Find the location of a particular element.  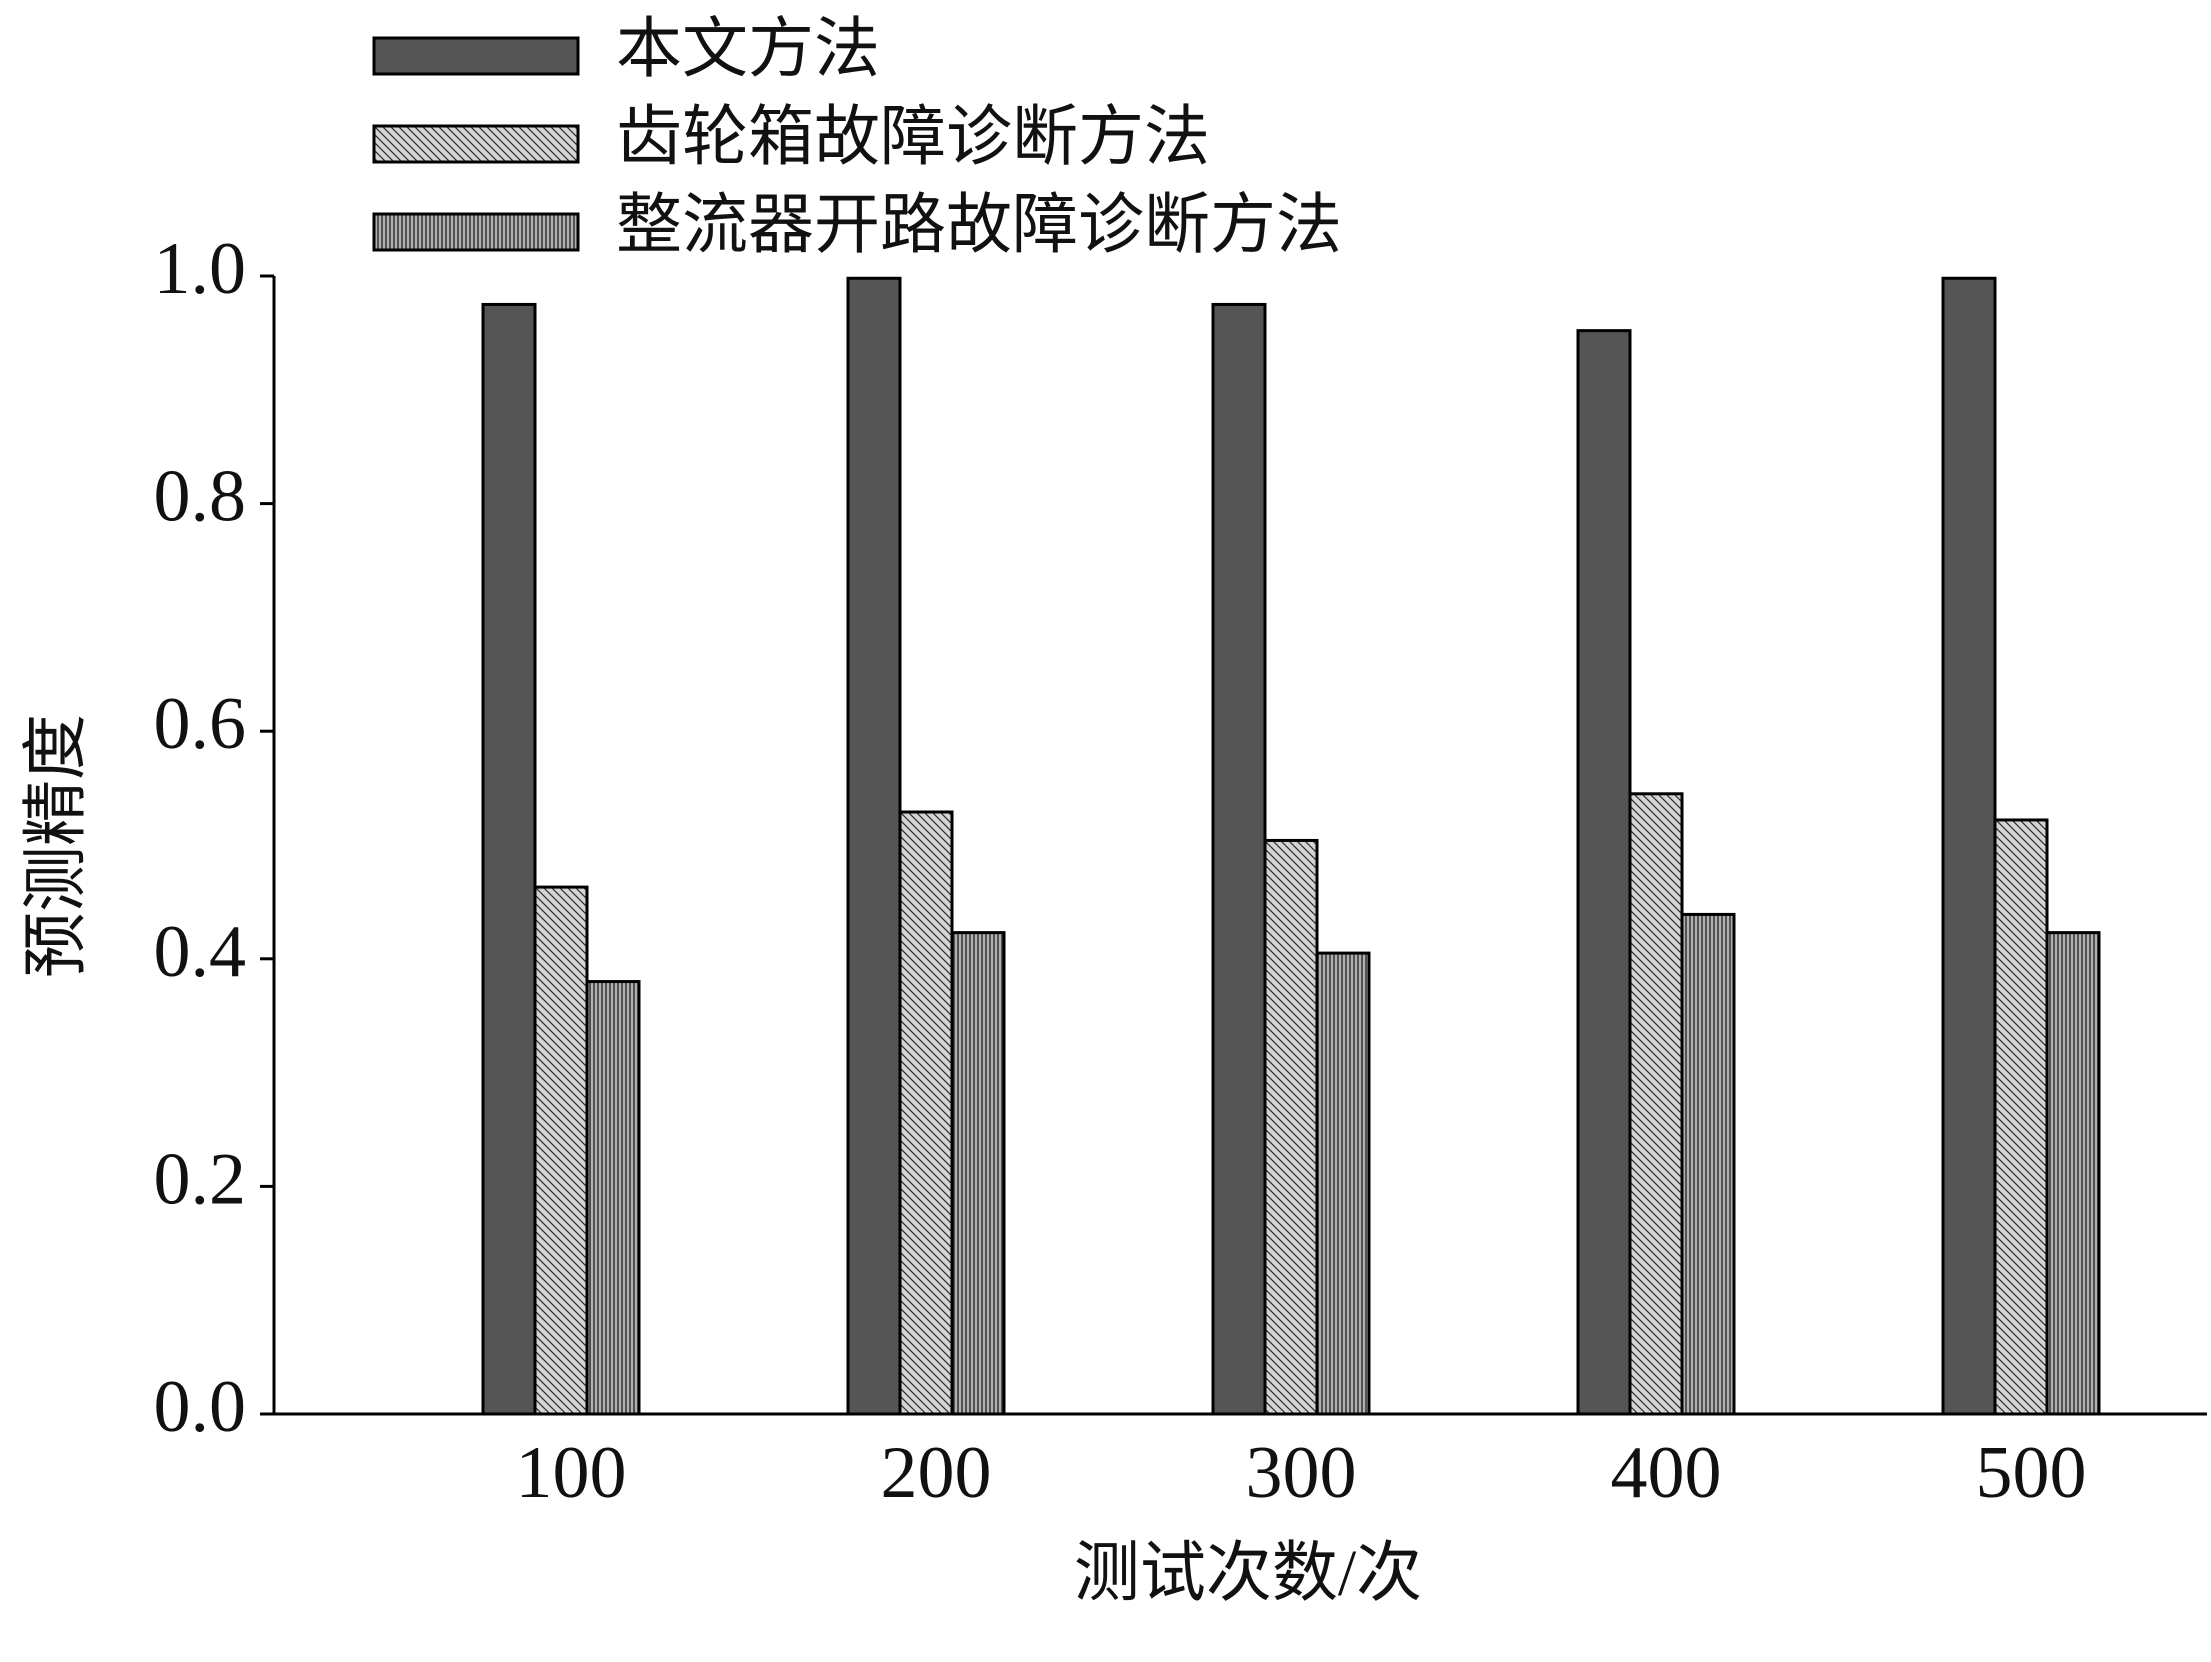

legend-label: 整流器开路故障诊断方法 is located at coordinates (979, 225).